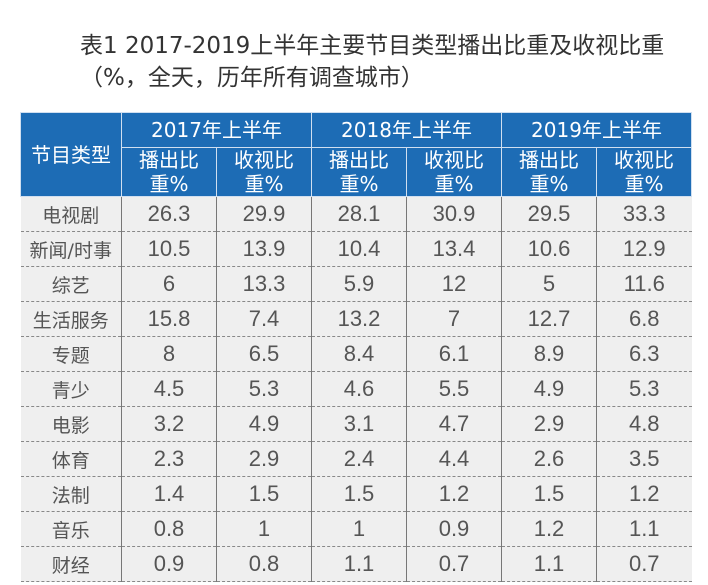  What do you see at coordinates (169, 284) in the screenshot?
I see `cell-value: 6` at bounding box center [169, 284].